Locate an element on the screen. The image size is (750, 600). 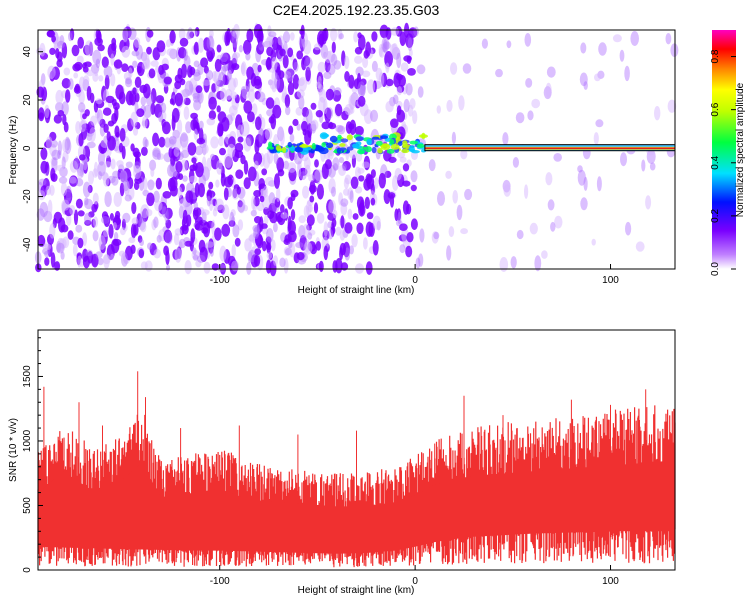
figure-title: C2E4.2025.192.23.35.G03 is located at coordinates (356, 10).